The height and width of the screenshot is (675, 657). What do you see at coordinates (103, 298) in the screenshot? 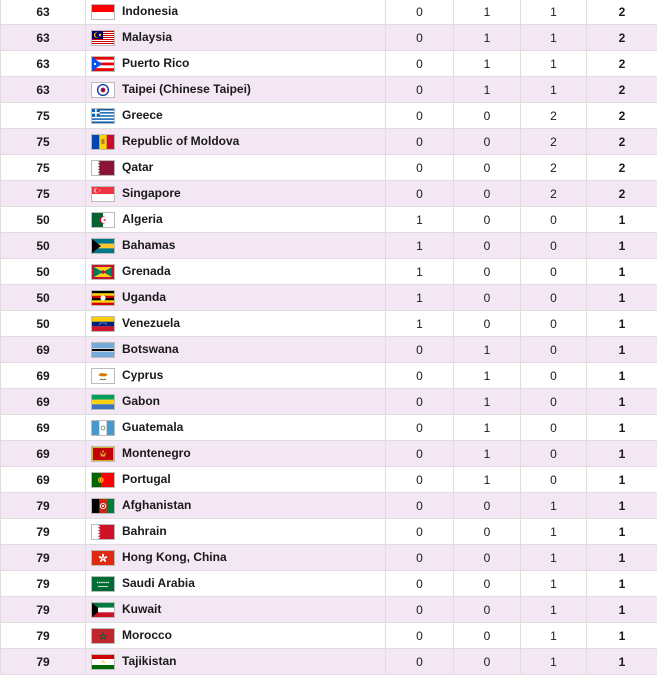
I see `uganda-flag-icon` at bounding box center [103, 298].